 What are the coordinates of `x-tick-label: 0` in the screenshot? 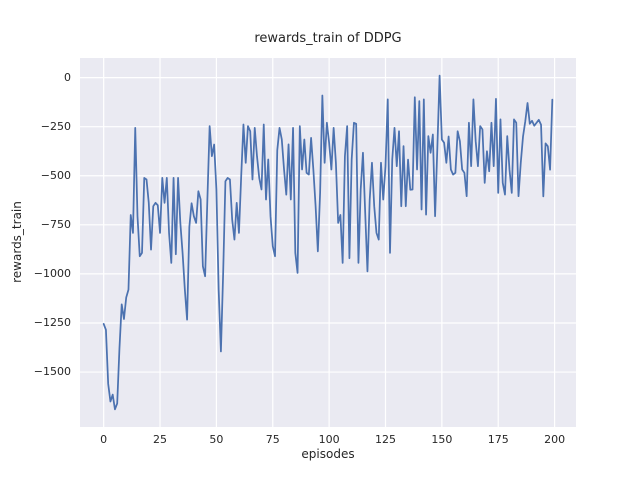 It's located at (104, 439).